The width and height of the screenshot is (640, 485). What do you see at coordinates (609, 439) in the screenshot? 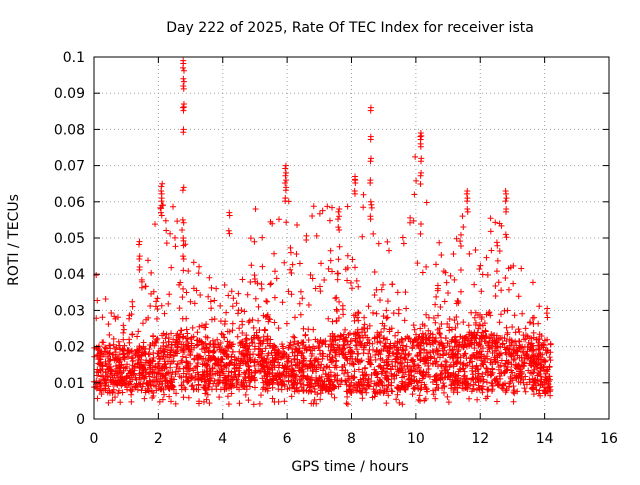
I see `x-tick-label: 16` at bounding box center [609, 439].